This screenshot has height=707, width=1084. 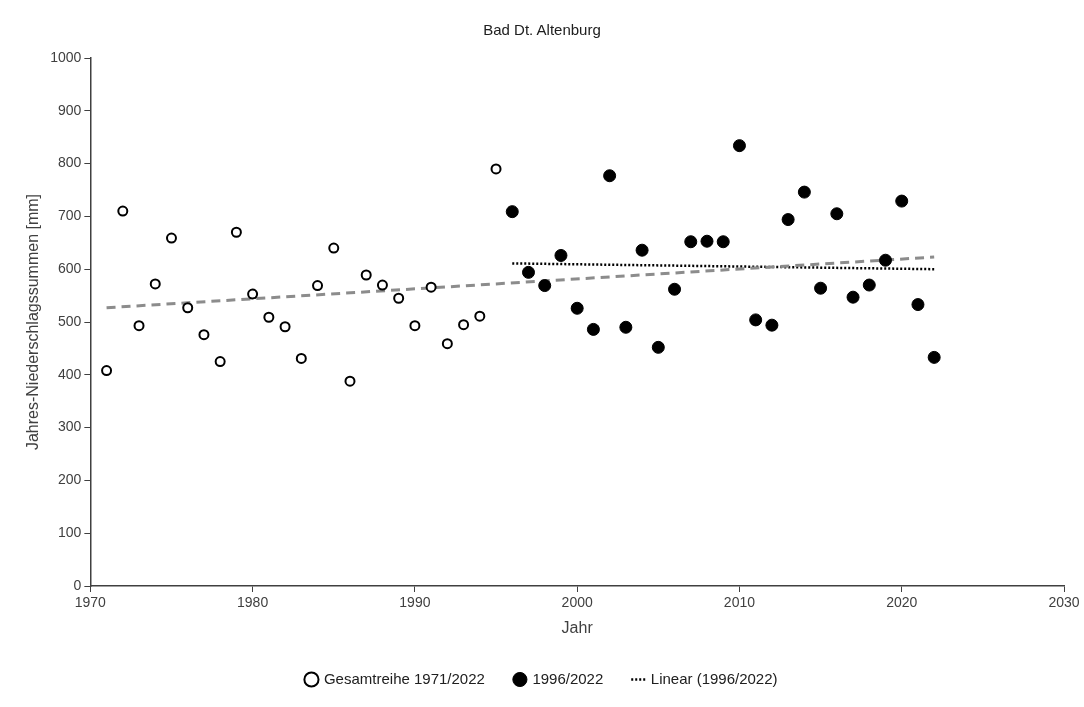 I want to click on x-tick-label: 1990, so click(x=415, y=602).